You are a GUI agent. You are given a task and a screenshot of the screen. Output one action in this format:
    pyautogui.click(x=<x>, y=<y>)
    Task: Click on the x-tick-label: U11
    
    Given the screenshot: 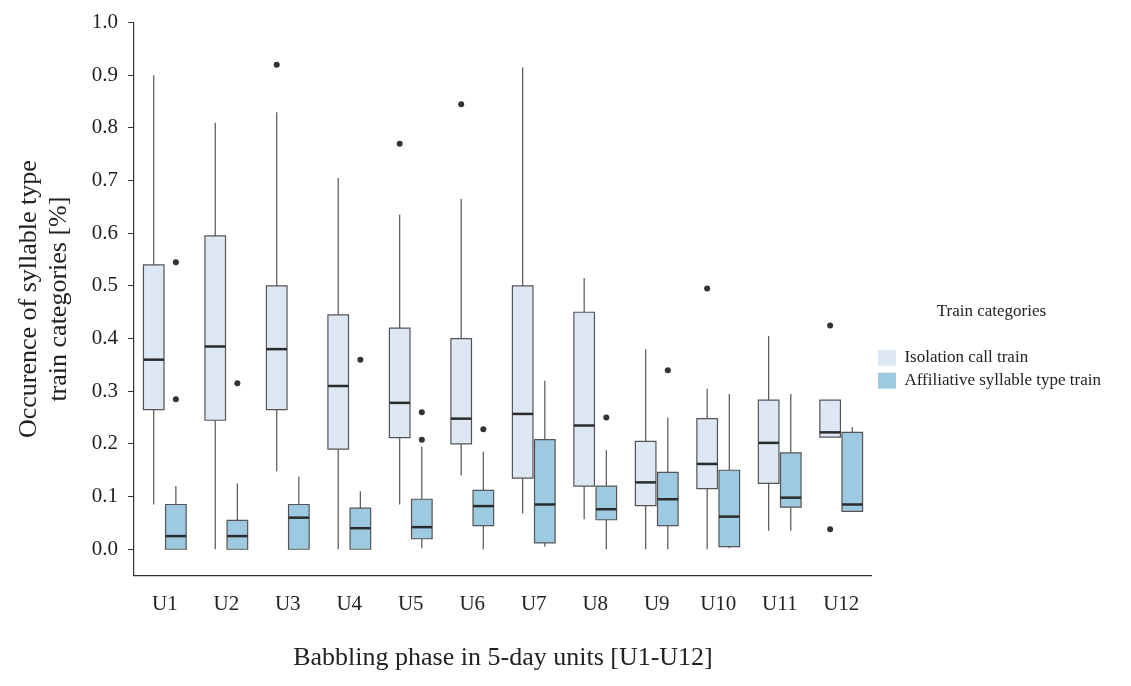 What is the action you would take?
    pyautogui.click(x=780, y=602)
    